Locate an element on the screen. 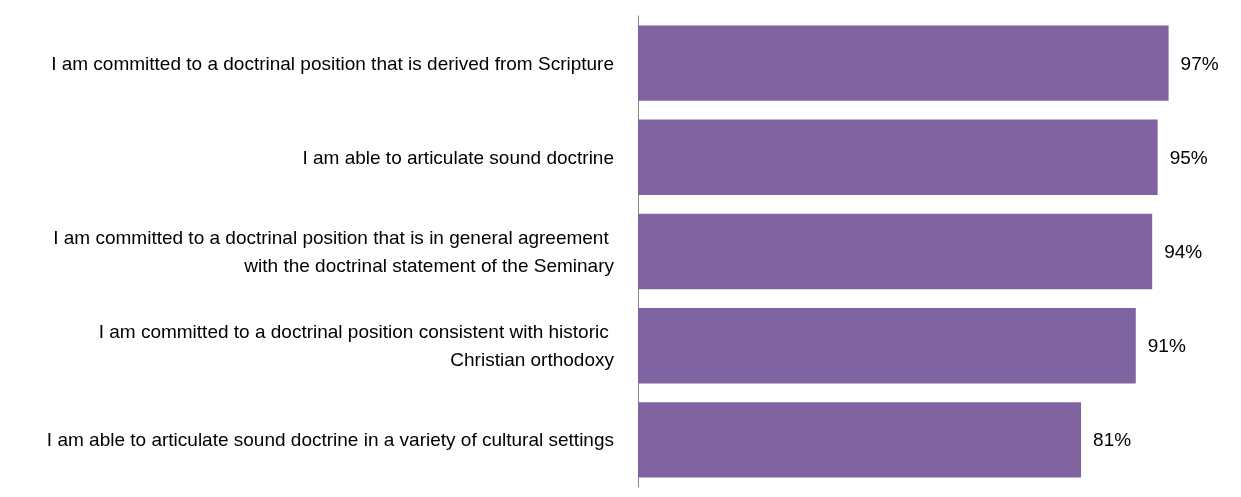 The image size is (1241, 497). data-label: 81% is located at coordinates (1112, 440).